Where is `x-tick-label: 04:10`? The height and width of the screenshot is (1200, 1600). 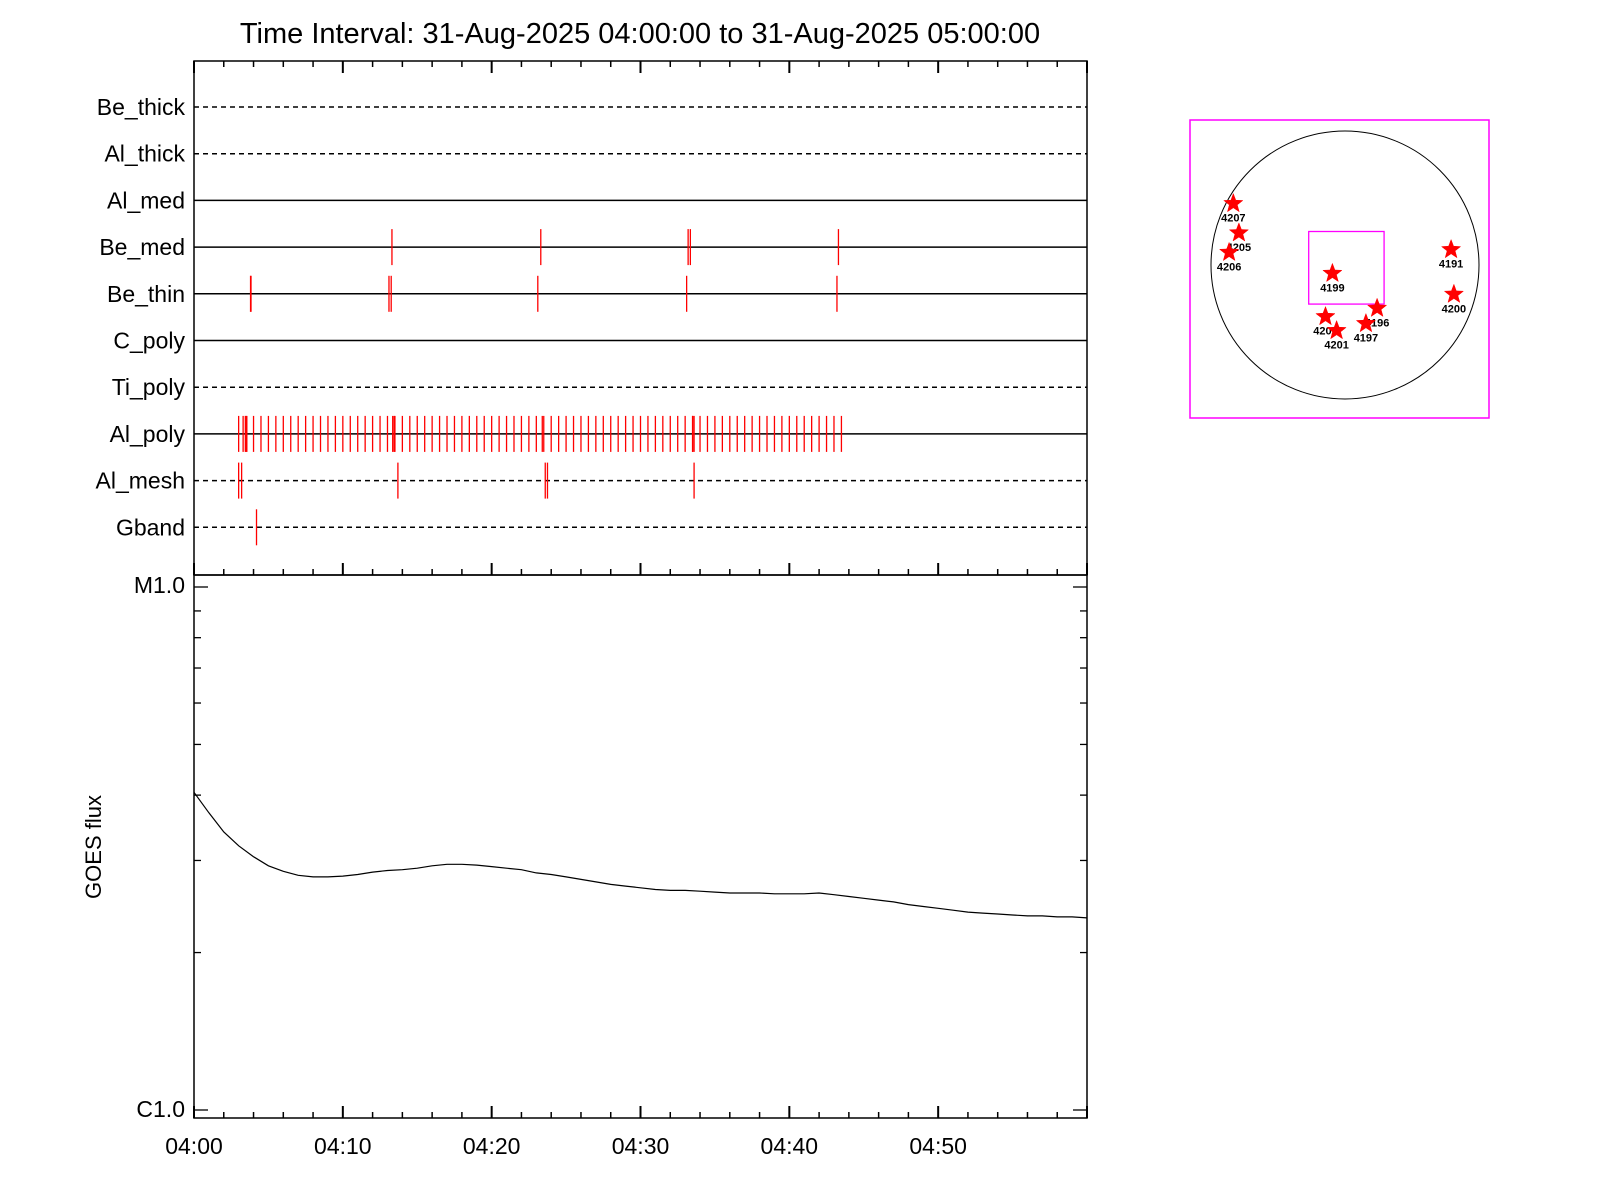 x-tick-label: 04:10 is located at coordinates (343, 1146).